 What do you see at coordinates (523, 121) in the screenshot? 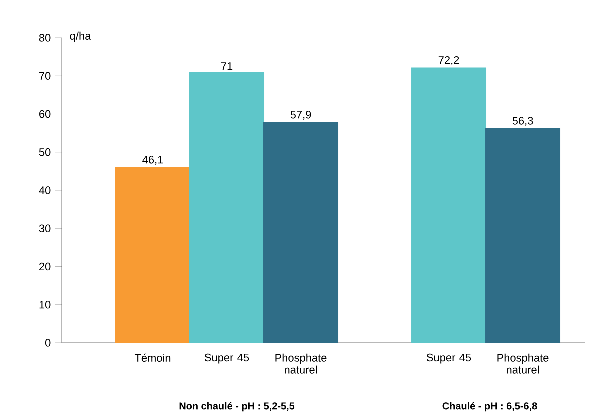
I see `data-label: 56,3` at bounding box center [523, 121].